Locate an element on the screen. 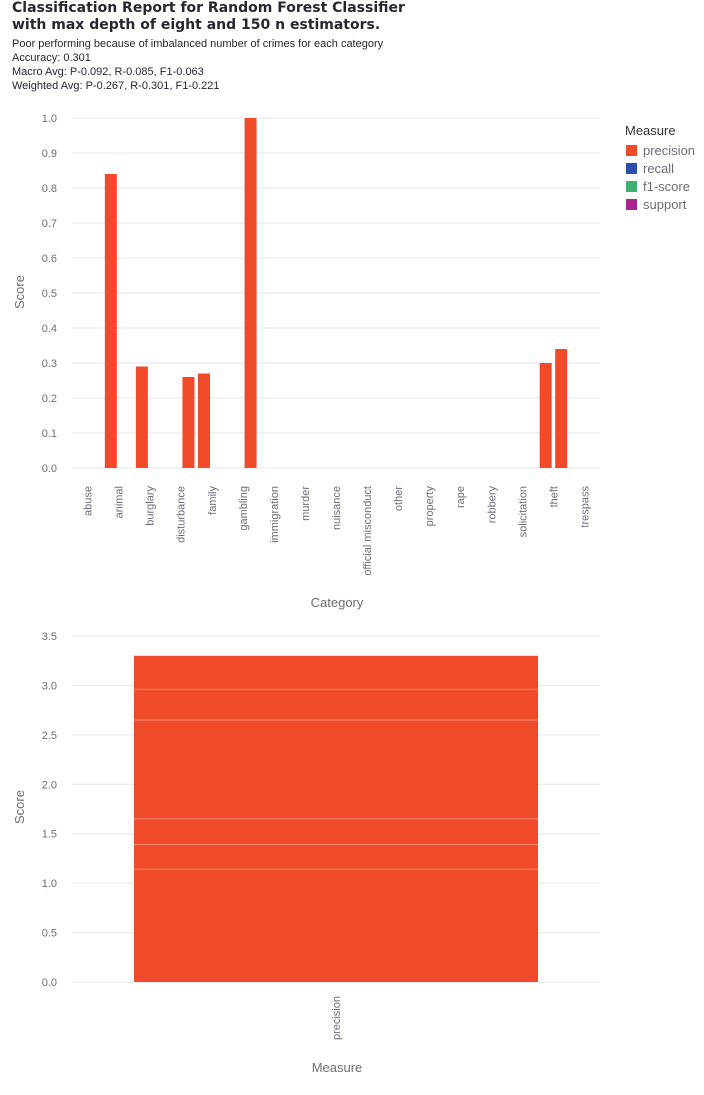 This screenshot has width=704, height=1095. y-tick-label: 0.4 is located at coordinates (49, 329).